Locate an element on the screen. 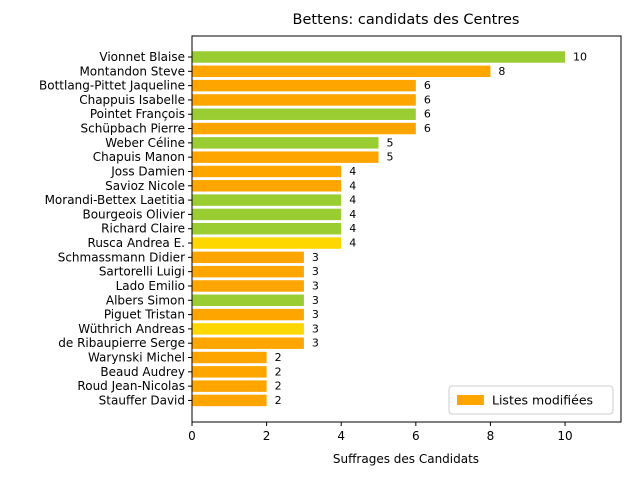  y-tick-label: Chapuis Manon is located at coordinates (139, 157).